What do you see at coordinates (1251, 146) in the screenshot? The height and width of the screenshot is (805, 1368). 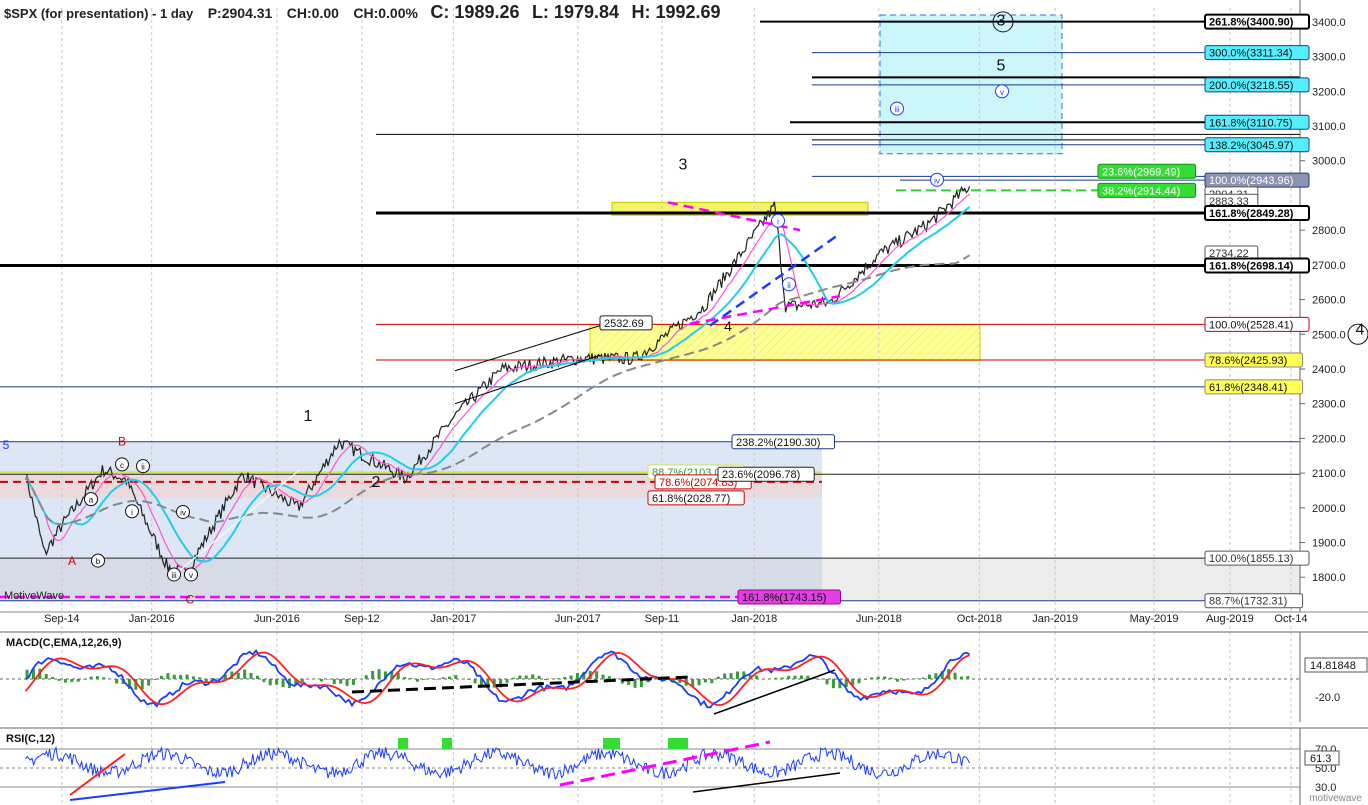 I see `price-axis-label: 138.2%(3045.97)` at bounding box center [1251, 146].